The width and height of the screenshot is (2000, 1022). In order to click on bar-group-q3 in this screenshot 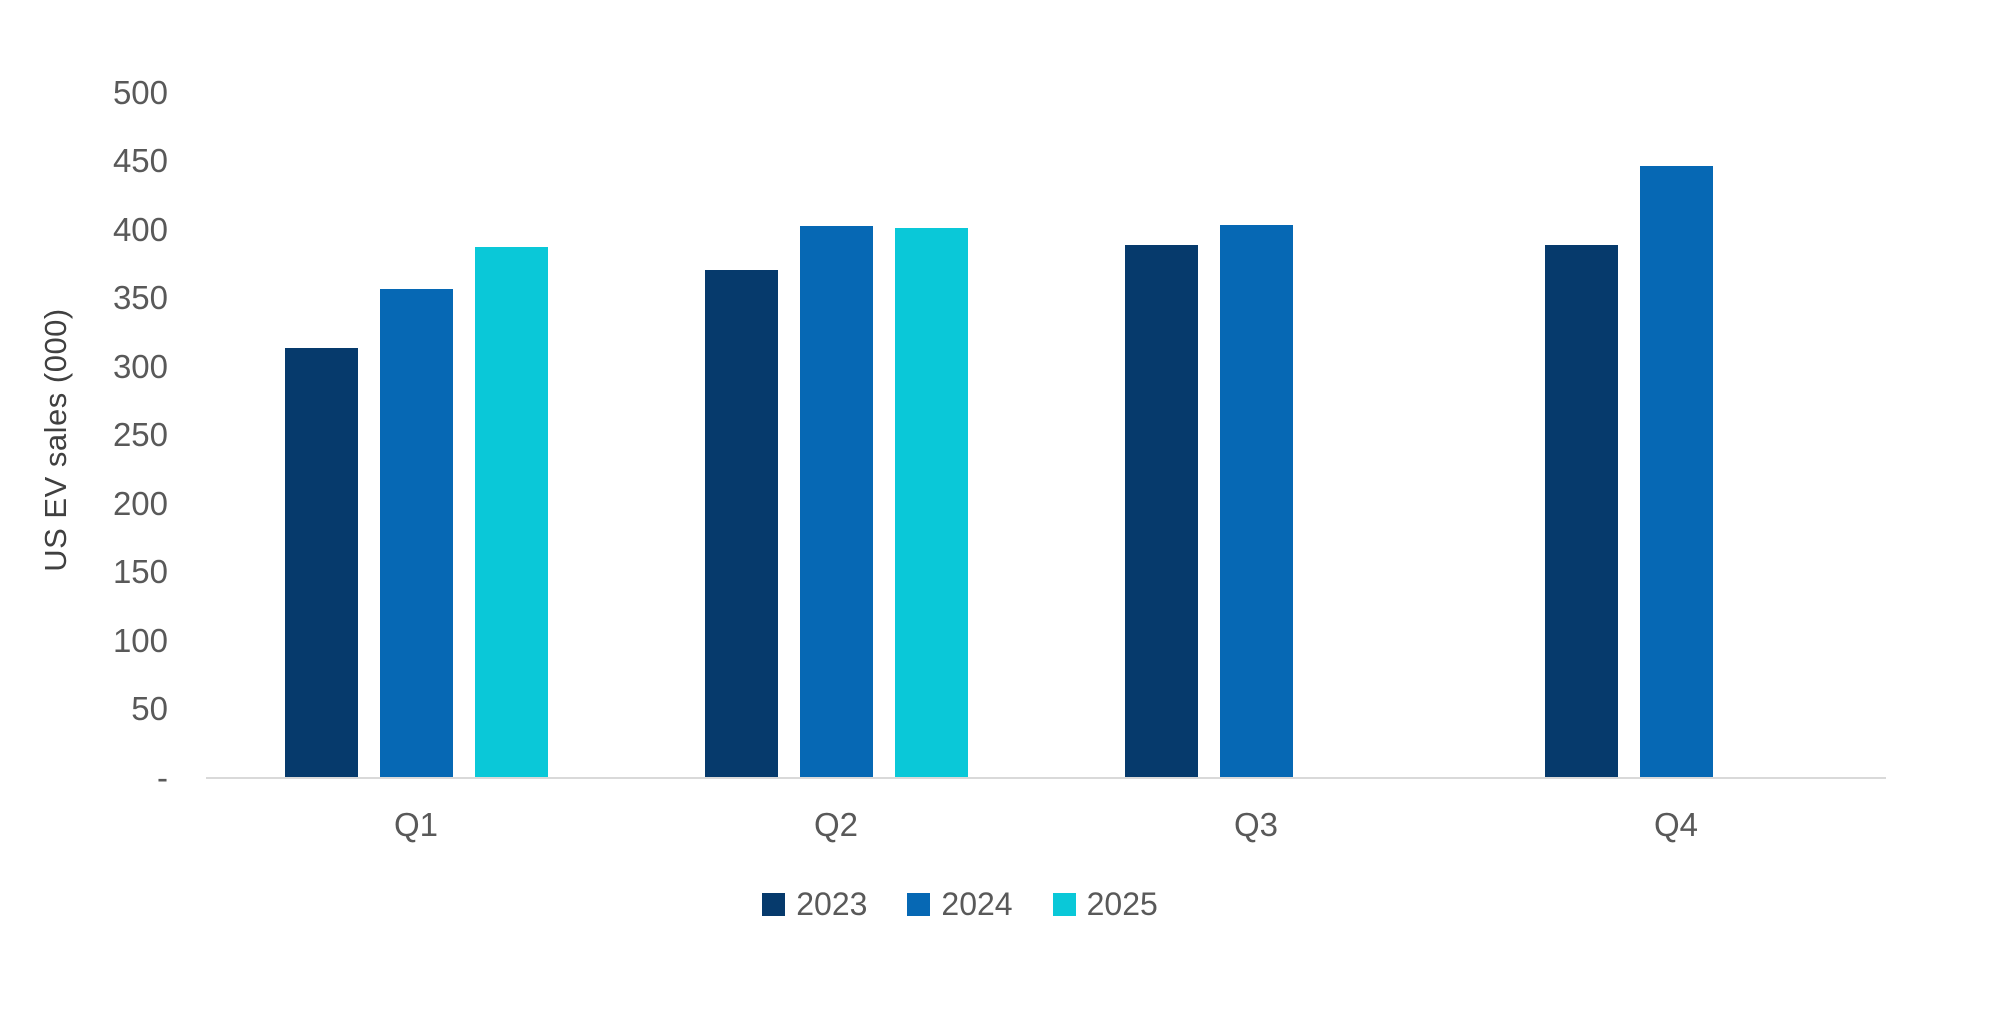, I will do `click(1256, 434)`.